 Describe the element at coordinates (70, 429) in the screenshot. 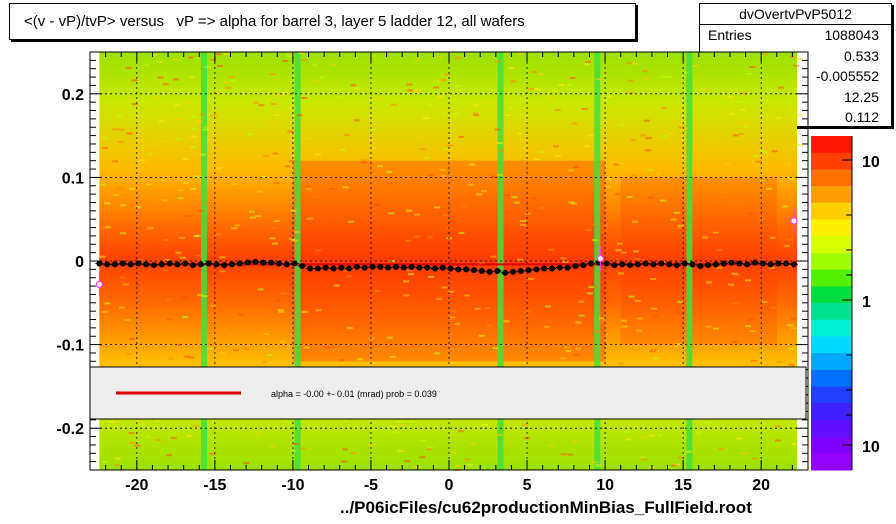

I see `y-tick-label: -0.2` at that location.